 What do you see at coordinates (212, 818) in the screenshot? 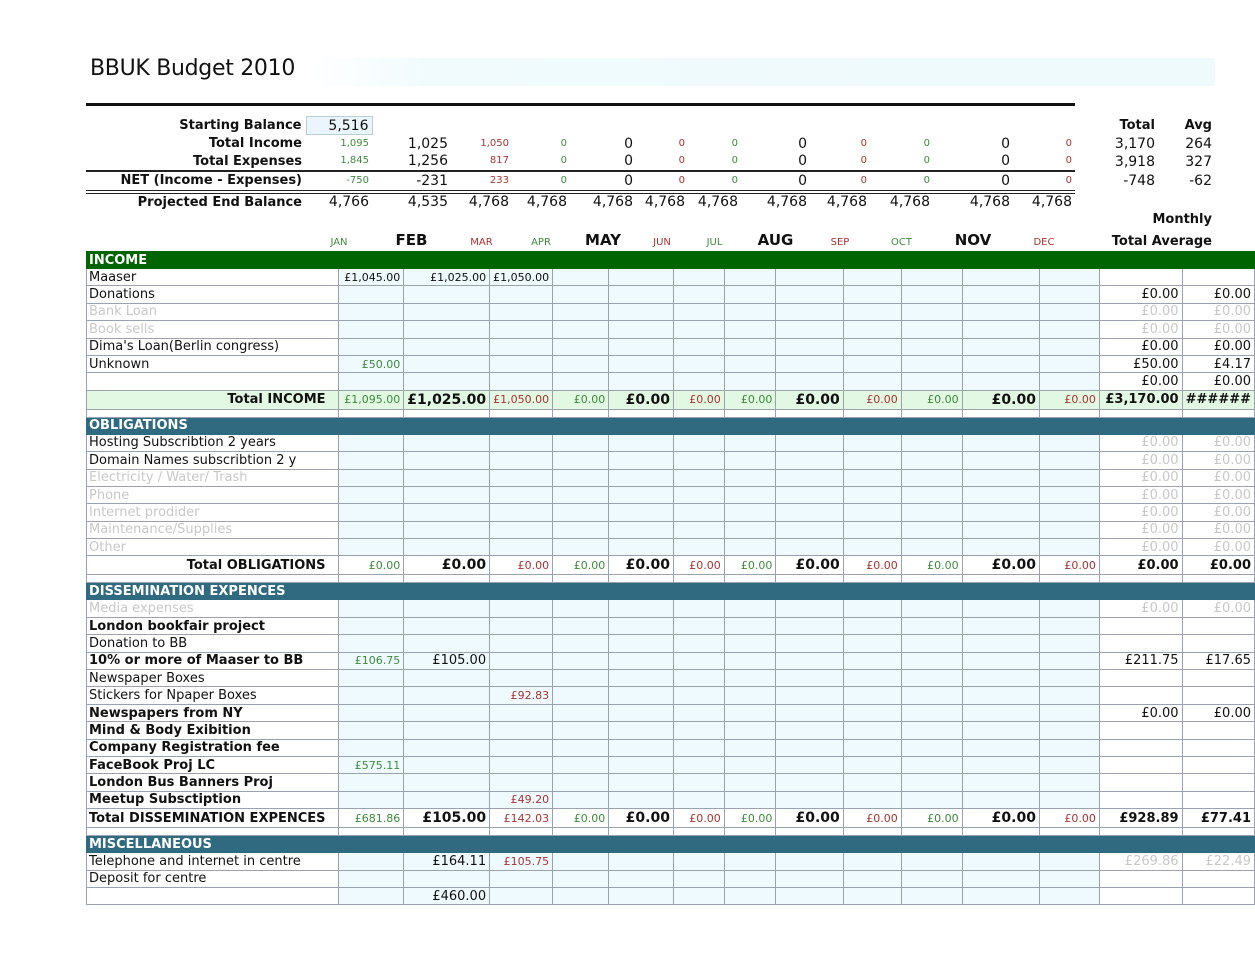
I see `row-label: Total DISSEMINATION EXPENCES` at bounding box center [212, 818].